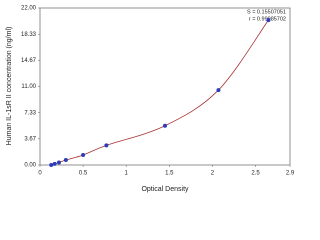  Describe the element at coordinates (40, 174) in the screenshot. I see `x-tick-label: 0` at that location.